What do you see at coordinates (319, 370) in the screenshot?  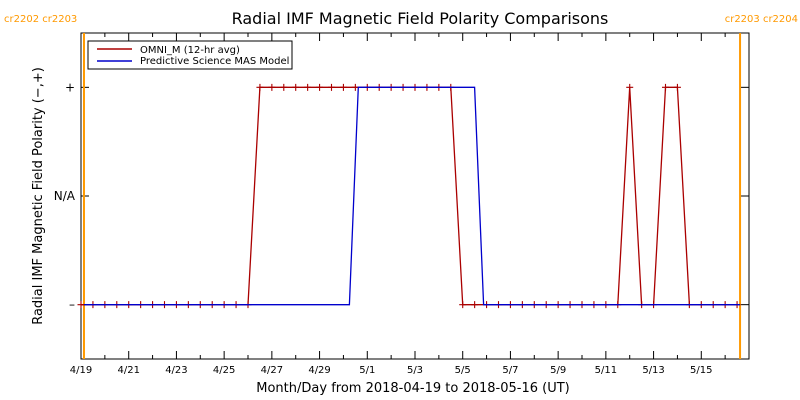 I see `x-tick-label: 4/29` at bounding box center [319, 370].